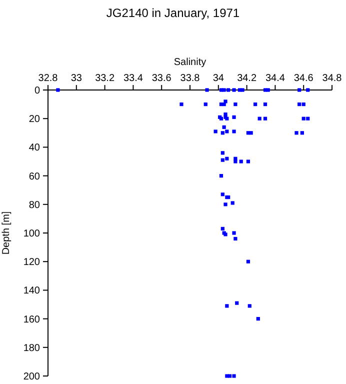  Describe the element at coordinates (6, 233) in the screenshot. I see `y-axis-title: Depth [m]` at that location.